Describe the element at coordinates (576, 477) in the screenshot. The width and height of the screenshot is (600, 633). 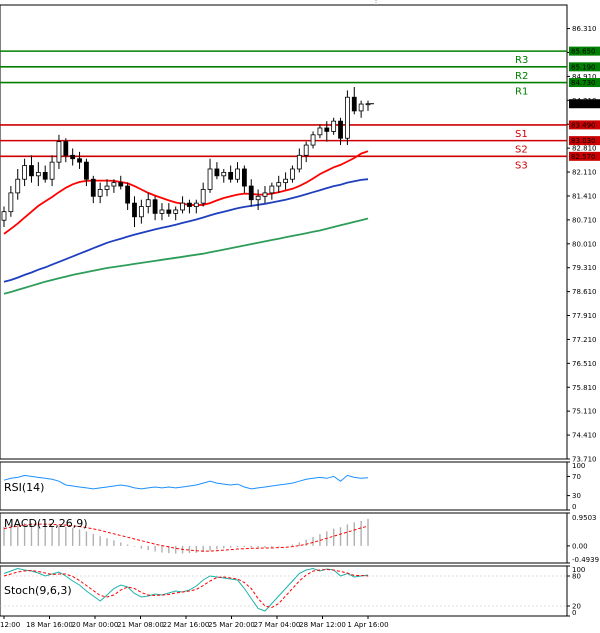
I see `rsi-tick-label: 70` at that location.